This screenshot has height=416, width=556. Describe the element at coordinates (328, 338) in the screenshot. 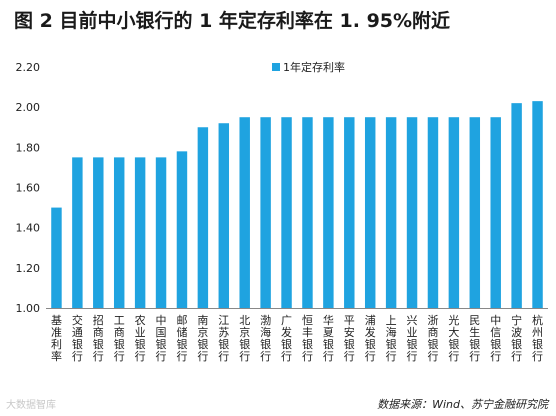

I see `x-tick-label: 华夏银行` at that location.